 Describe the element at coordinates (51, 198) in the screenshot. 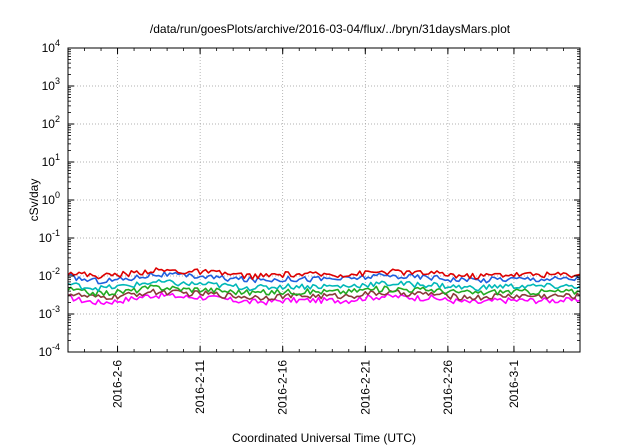

I see `y-tick-label: 10⁰` at that location.